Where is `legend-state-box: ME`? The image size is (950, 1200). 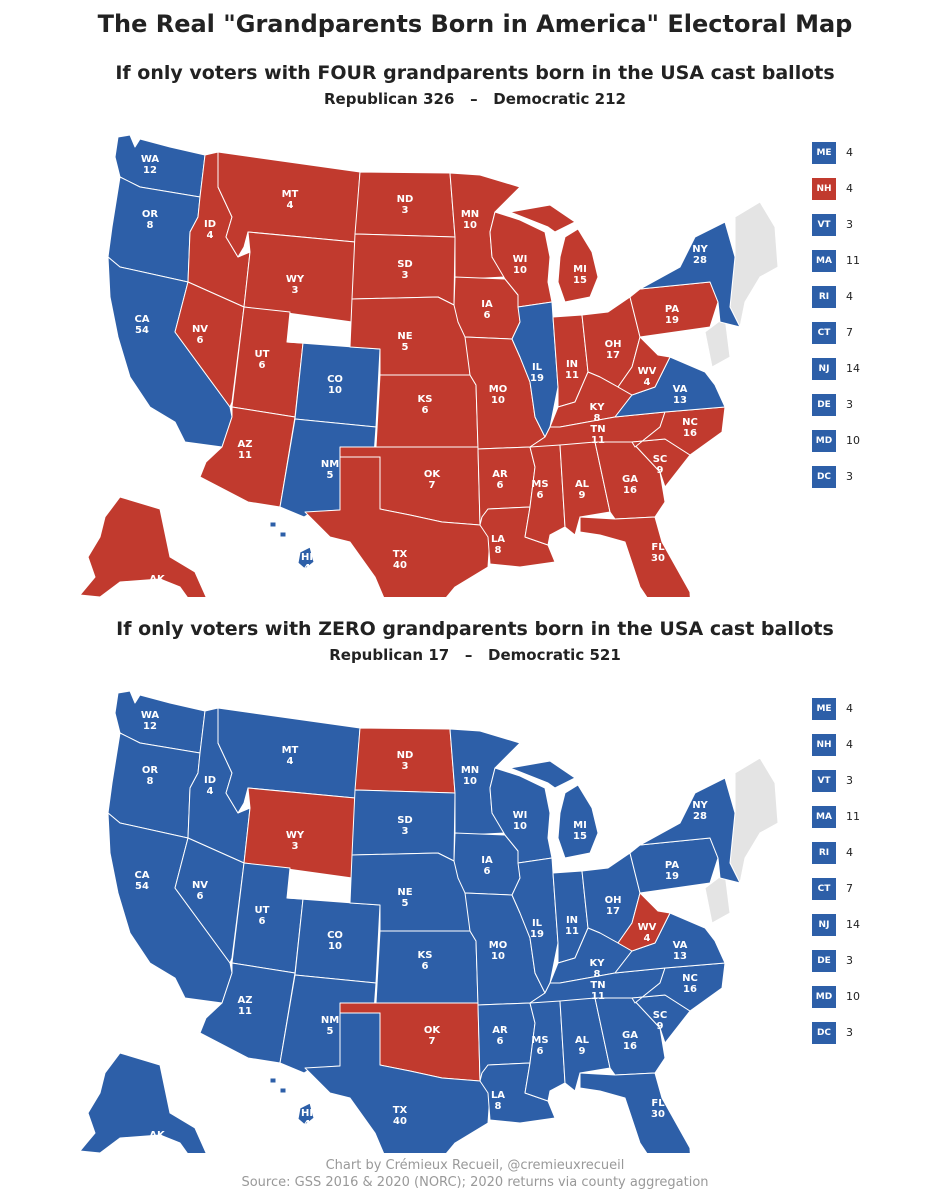 legend-state-box: ME is located at coordinates (824, 709).